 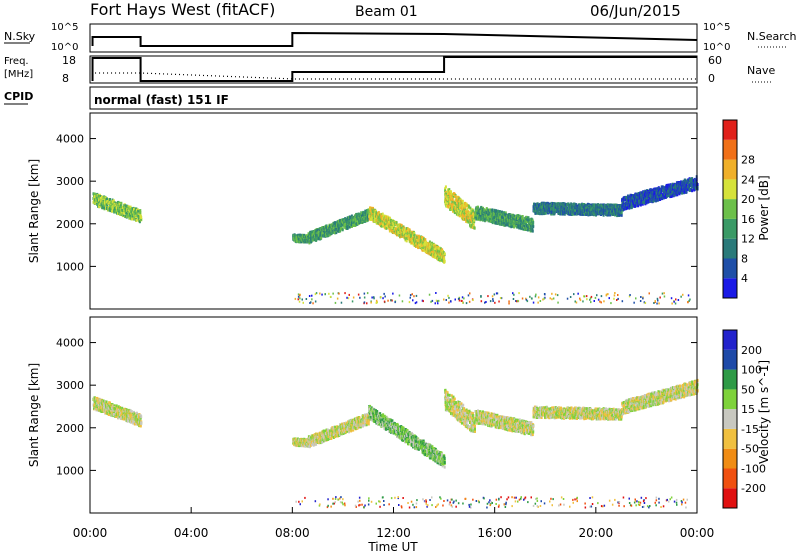 What do you see at coordinates (70, 224) in the screenshot?
I see `power-ytick-label-1: 2000` at bounding box center [70, 224].